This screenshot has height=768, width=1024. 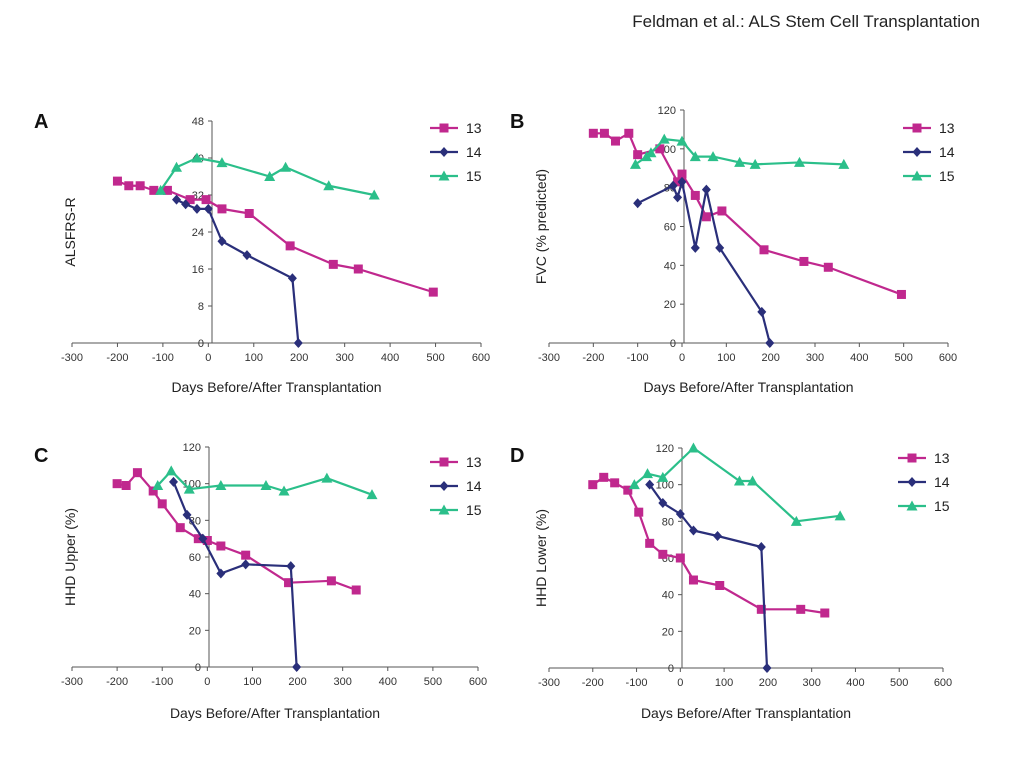 What do you see at coordinates (665, 486) in the screenshot?
I see `y-tick-label: 100` at bounding box center [665, 486].